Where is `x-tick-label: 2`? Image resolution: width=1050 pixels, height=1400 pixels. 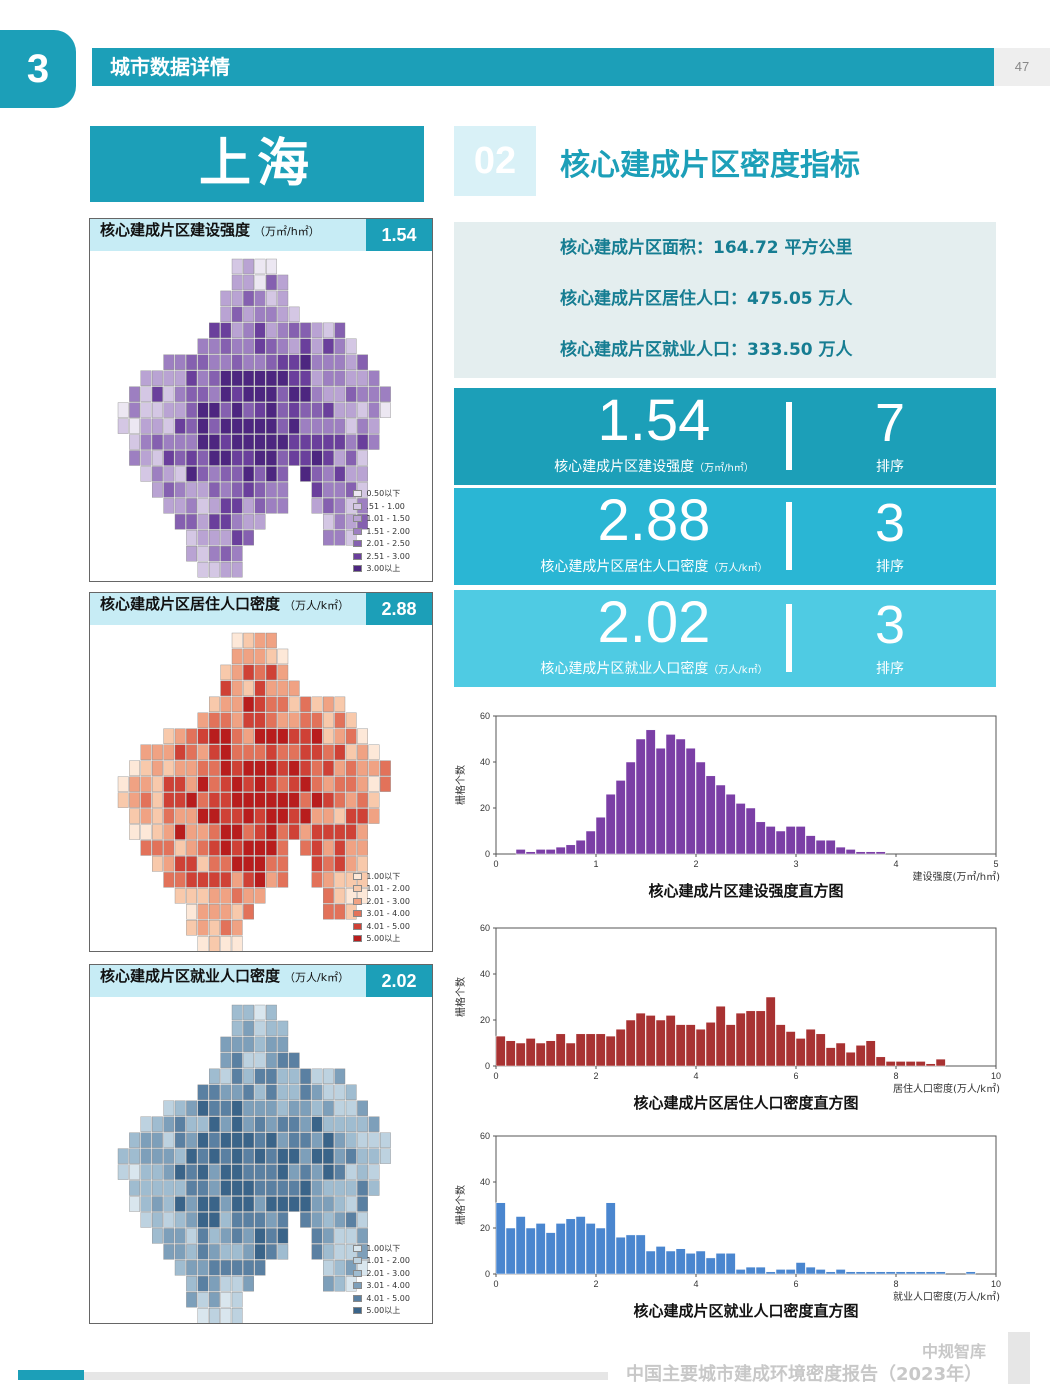
x-tick-label: 2 is located at coordinates (695, 864).